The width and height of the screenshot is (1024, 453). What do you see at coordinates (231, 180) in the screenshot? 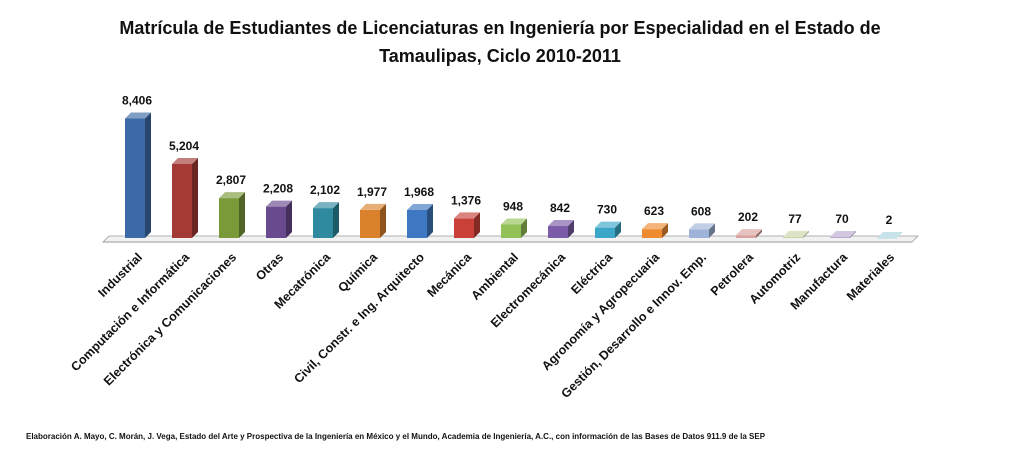
I see `value-label: 2,807` at bounding box center [231, 180].